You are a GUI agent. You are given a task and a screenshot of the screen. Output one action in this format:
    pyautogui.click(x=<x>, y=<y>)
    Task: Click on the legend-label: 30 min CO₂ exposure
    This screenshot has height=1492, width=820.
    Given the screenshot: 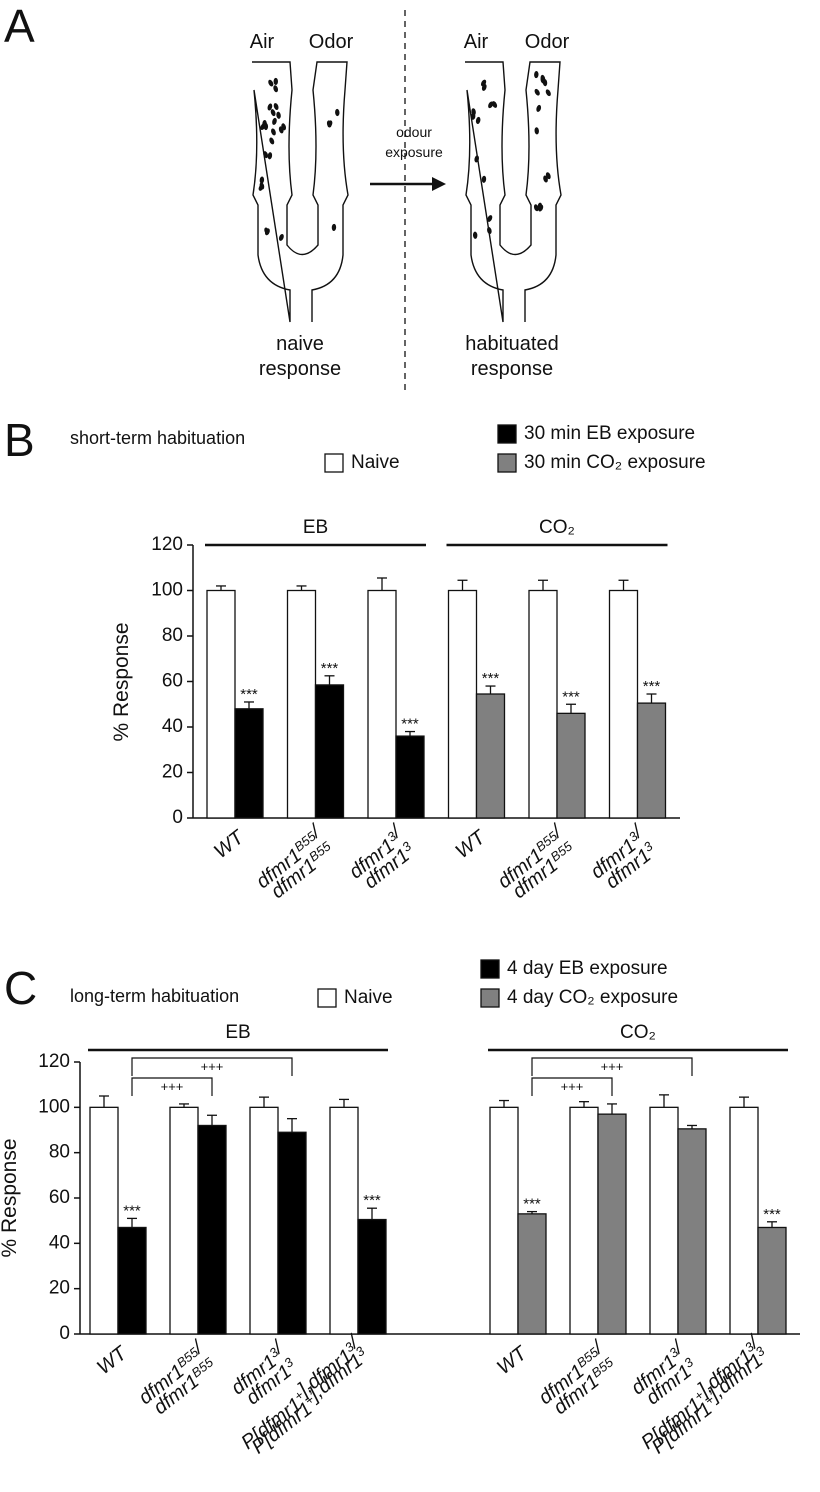 What is the action you would take?
    pyautogui.click(x=615, y=462)
    